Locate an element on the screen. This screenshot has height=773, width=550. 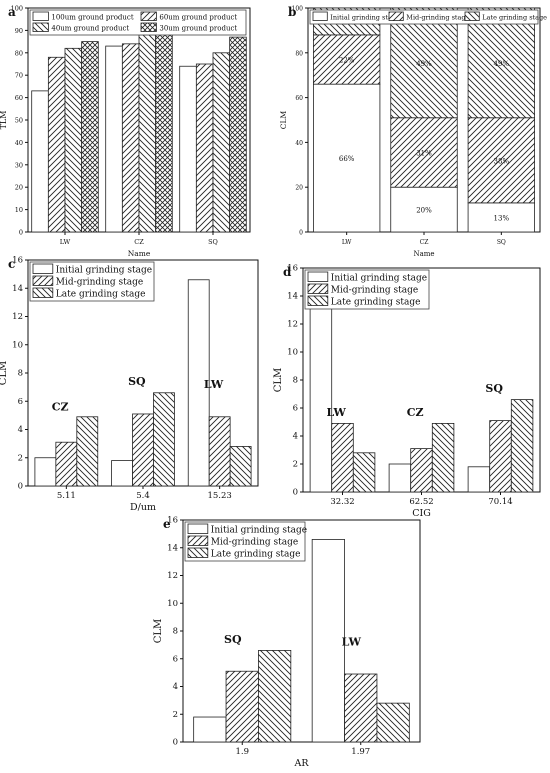
y-tick-label: 12 is located at coordinates (292, 325).